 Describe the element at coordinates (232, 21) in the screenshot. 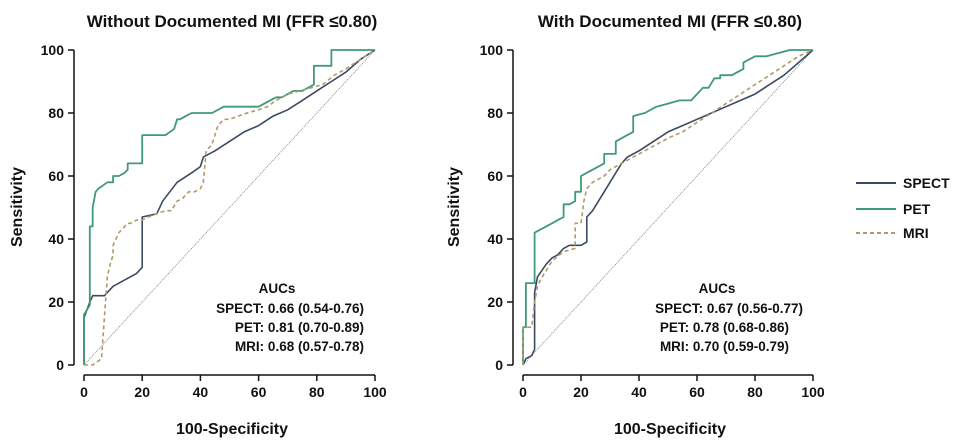

I see `chart-title: Without Documented MI (FFR ≤0.80)` at that location.